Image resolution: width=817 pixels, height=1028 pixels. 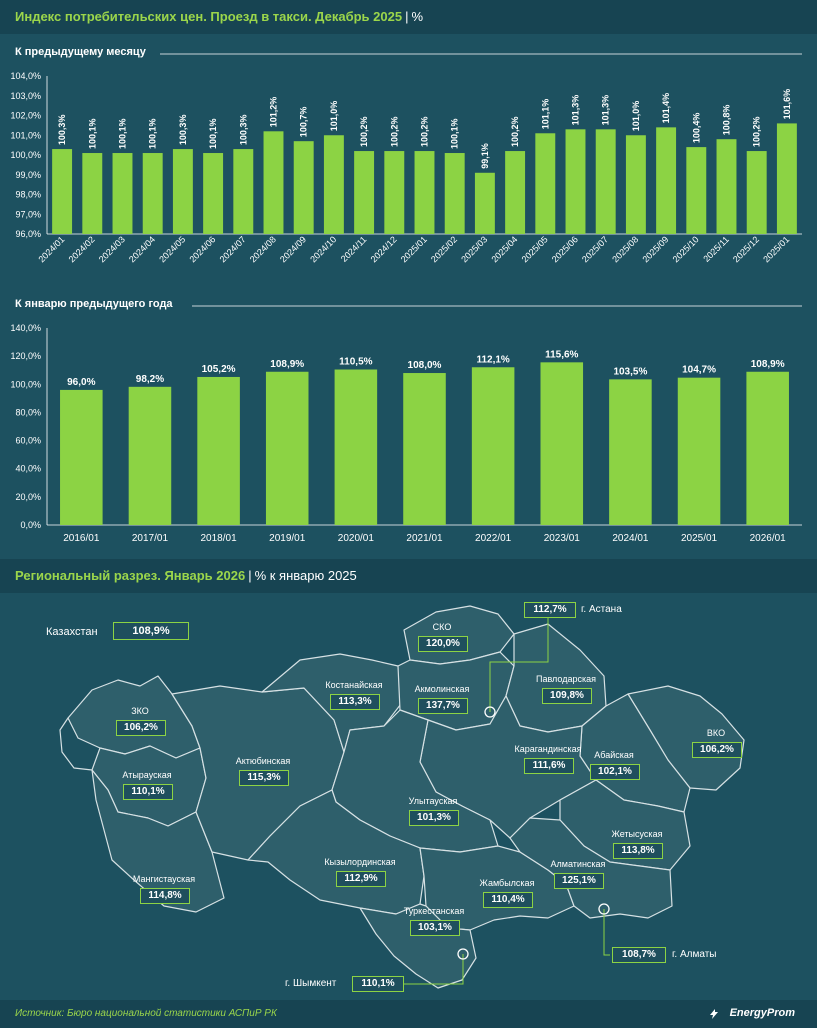 What do you see at coordinates (25, 356) in the screenshot?
I see `y-tick-label: 120,0%` at bounding box center [25, 356].